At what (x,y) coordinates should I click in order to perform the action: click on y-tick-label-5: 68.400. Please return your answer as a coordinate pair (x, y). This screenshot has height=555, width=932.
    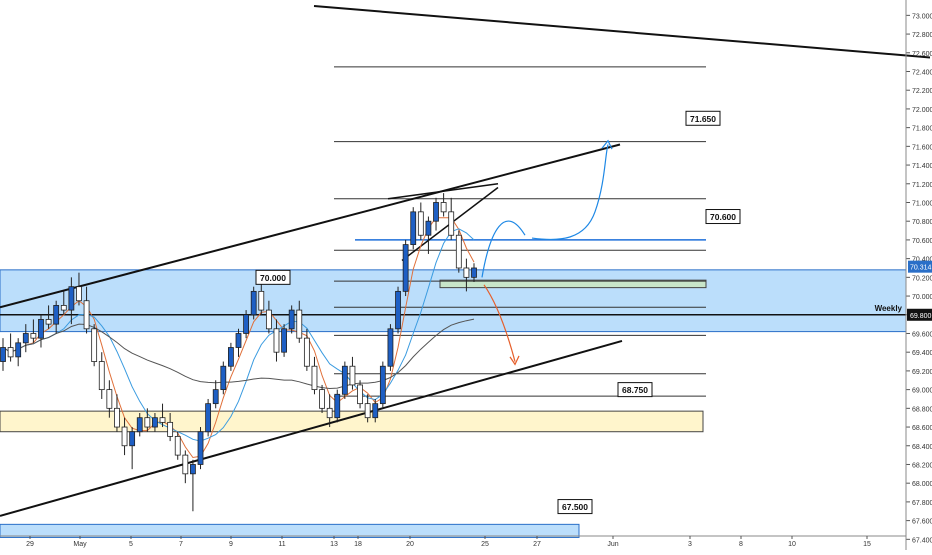
    Looking at the image, I should click on (922, 447).